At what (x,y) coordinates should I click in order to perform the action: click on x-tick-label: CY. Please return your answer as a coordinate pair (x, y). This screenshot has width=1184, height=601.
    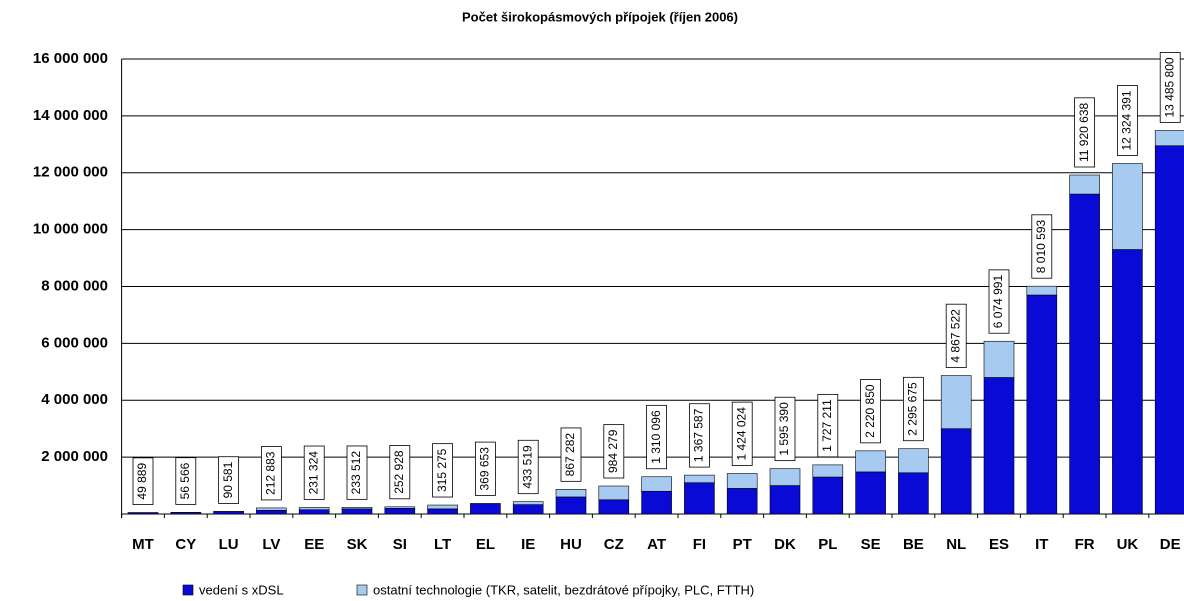
    Looking at the image, I should click on (185, 544).